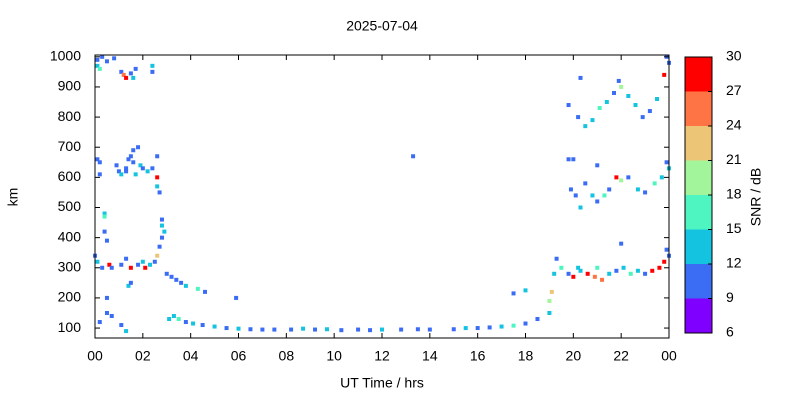 Image resolution: width=800 pixels, height=405 pixels. What do you see at coordinates (70, 206) in the screenshot?
I see `y-tick-label: 500` at bounding box center [70, 206].